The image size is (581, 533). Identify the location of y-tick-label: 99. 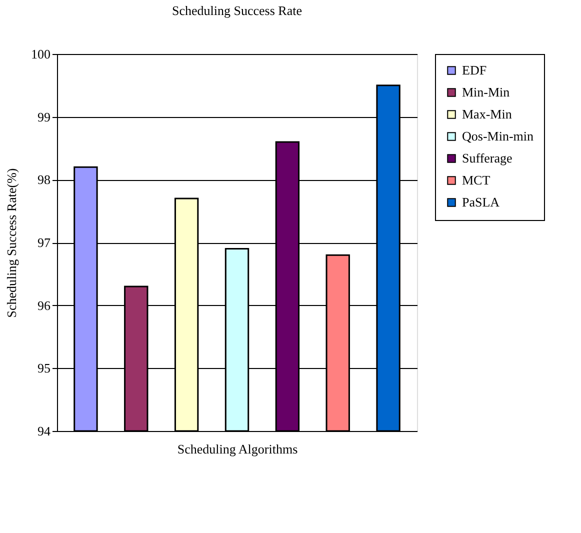
(44, 116).